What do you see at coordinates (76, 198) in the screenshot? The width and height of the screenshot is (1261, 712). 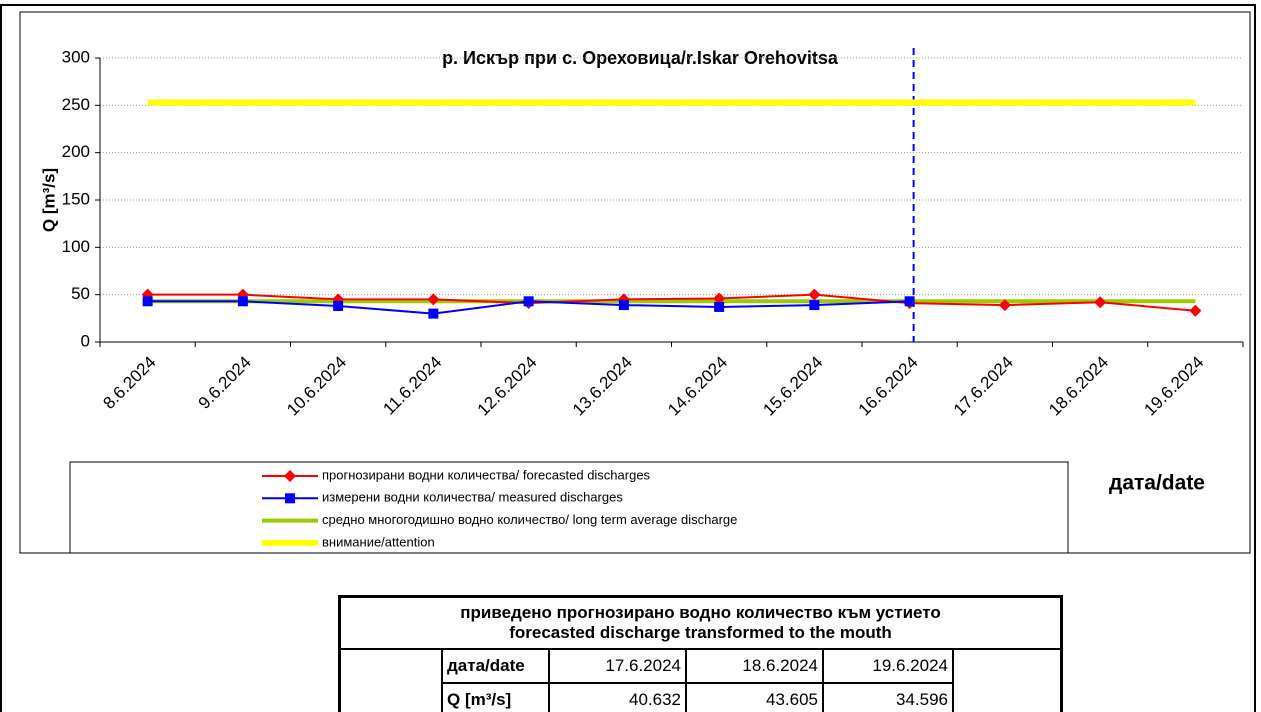 I see `y-tick-label: 150` at bounding box center [76, 198].